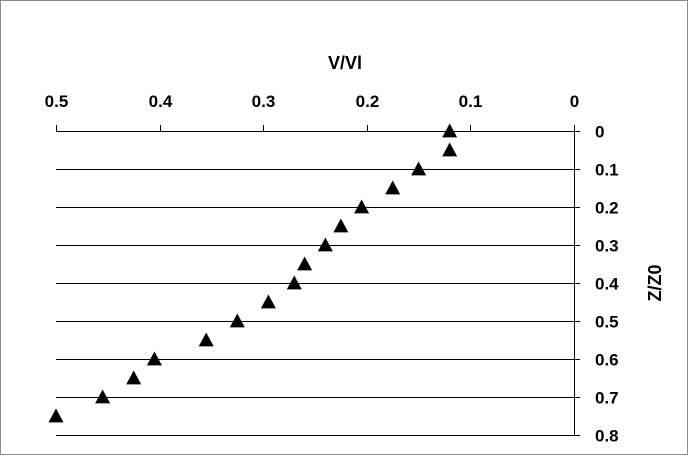  What do you see at coordinates (607, 246) in the screenshot?
I see `y-tick-label-3: 0.3` at bounding box center [607, 246].